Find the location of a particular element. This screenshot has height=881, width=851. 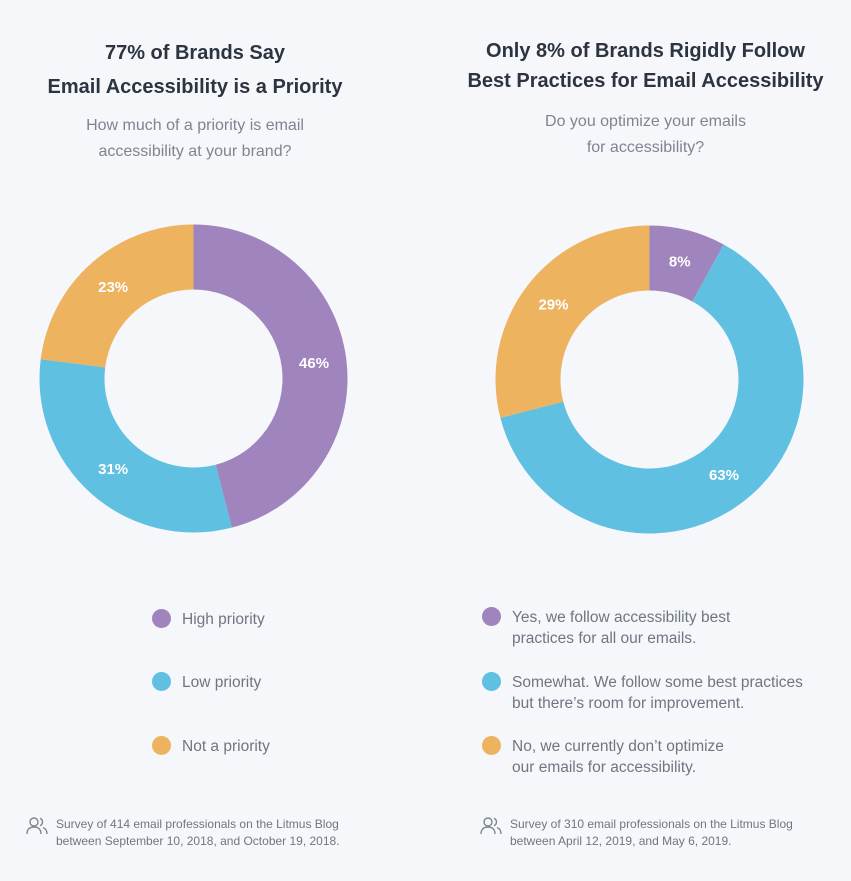

right-title-line-2: Best Practices for Email Accessibility is located at coordinates (645, 81).